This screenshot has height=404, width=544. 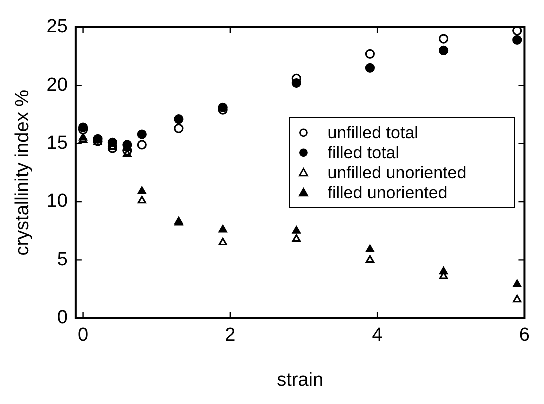 I want to click on x-axis-title: strain, so click(x=300, y=380).